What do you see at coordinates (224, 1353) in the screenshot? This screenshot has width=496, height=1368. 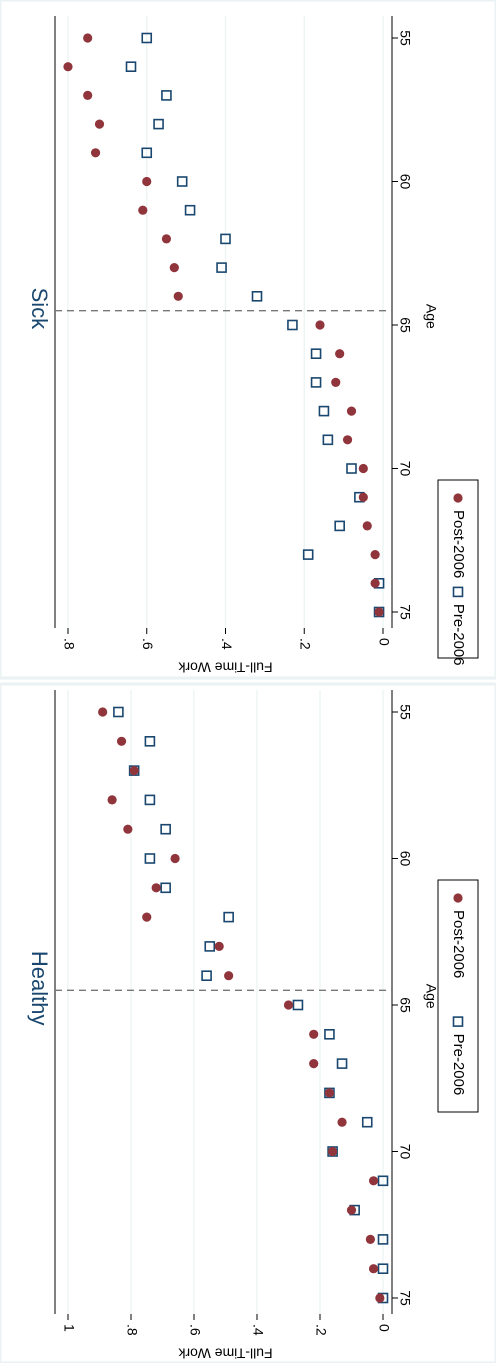 I see `healthy-value-axis-title: Full-Time Work` at bounding box center [224, 1353].